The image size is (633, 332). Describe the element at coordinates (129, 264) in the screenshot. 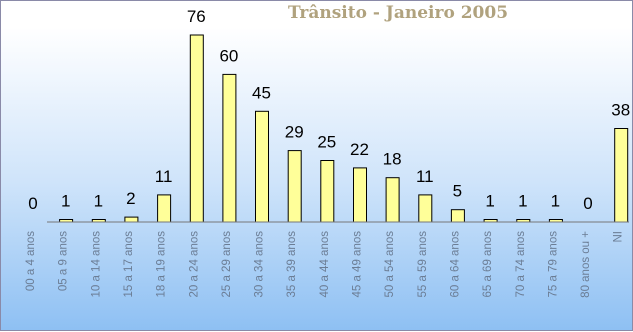

I see `x-tick-label: 15 a 17 anos` at that location.